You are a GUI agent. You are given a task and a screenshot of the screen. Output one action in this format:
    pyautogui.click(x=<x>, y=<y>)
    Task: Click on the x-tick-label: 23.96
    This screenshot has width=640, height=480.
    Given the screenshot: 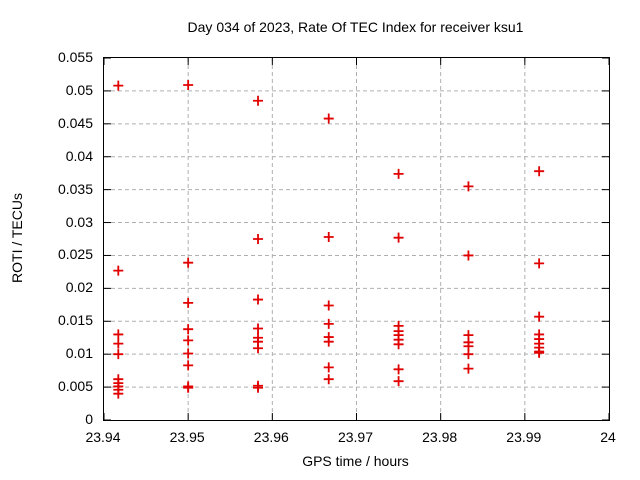 What is the action you would take?
    pyautogui.click(x=271, y=437)
    